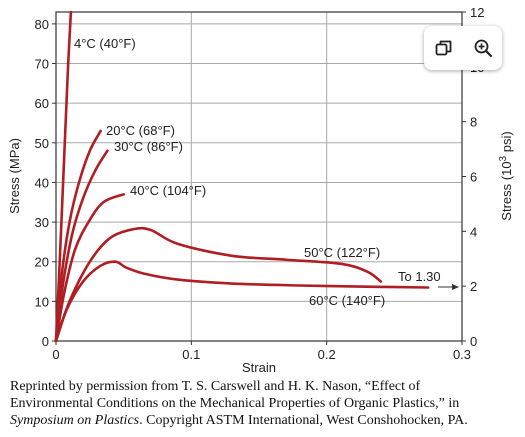 The height and width of the screenshot is (437, 525). I want to click on x-tick-label-2: 0.2, so click(327, 354).